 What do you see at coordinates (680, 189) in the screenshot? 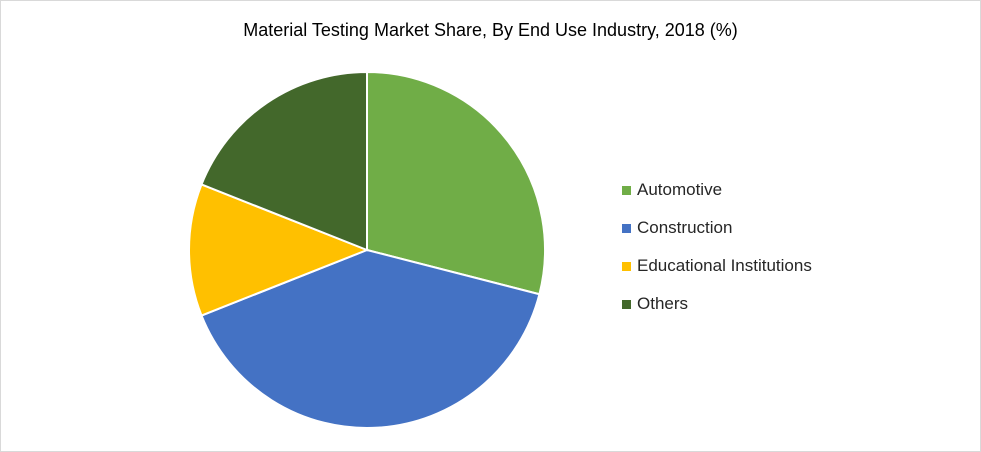
I see `legend-label: Automotive` at bounding box center [680, 189].